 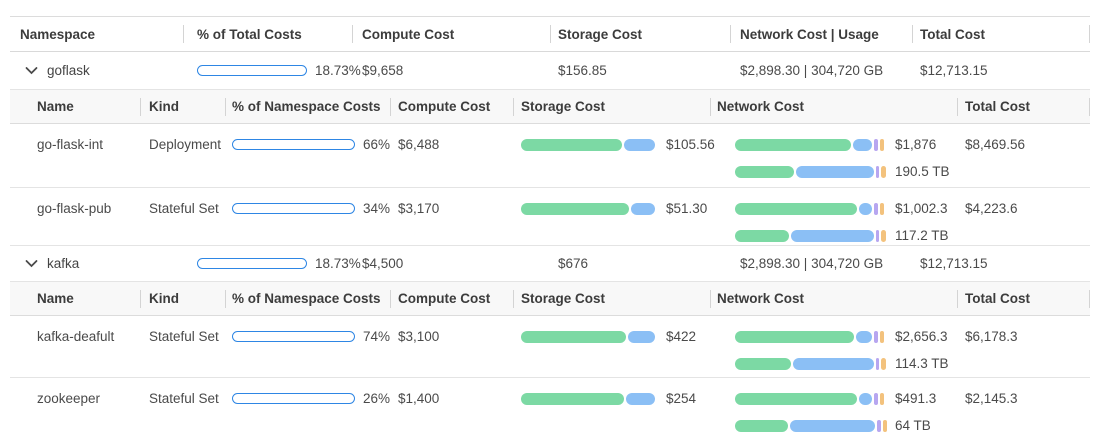 I want to click on network-usage-value: 64 TB, so click(x=913, y=425).